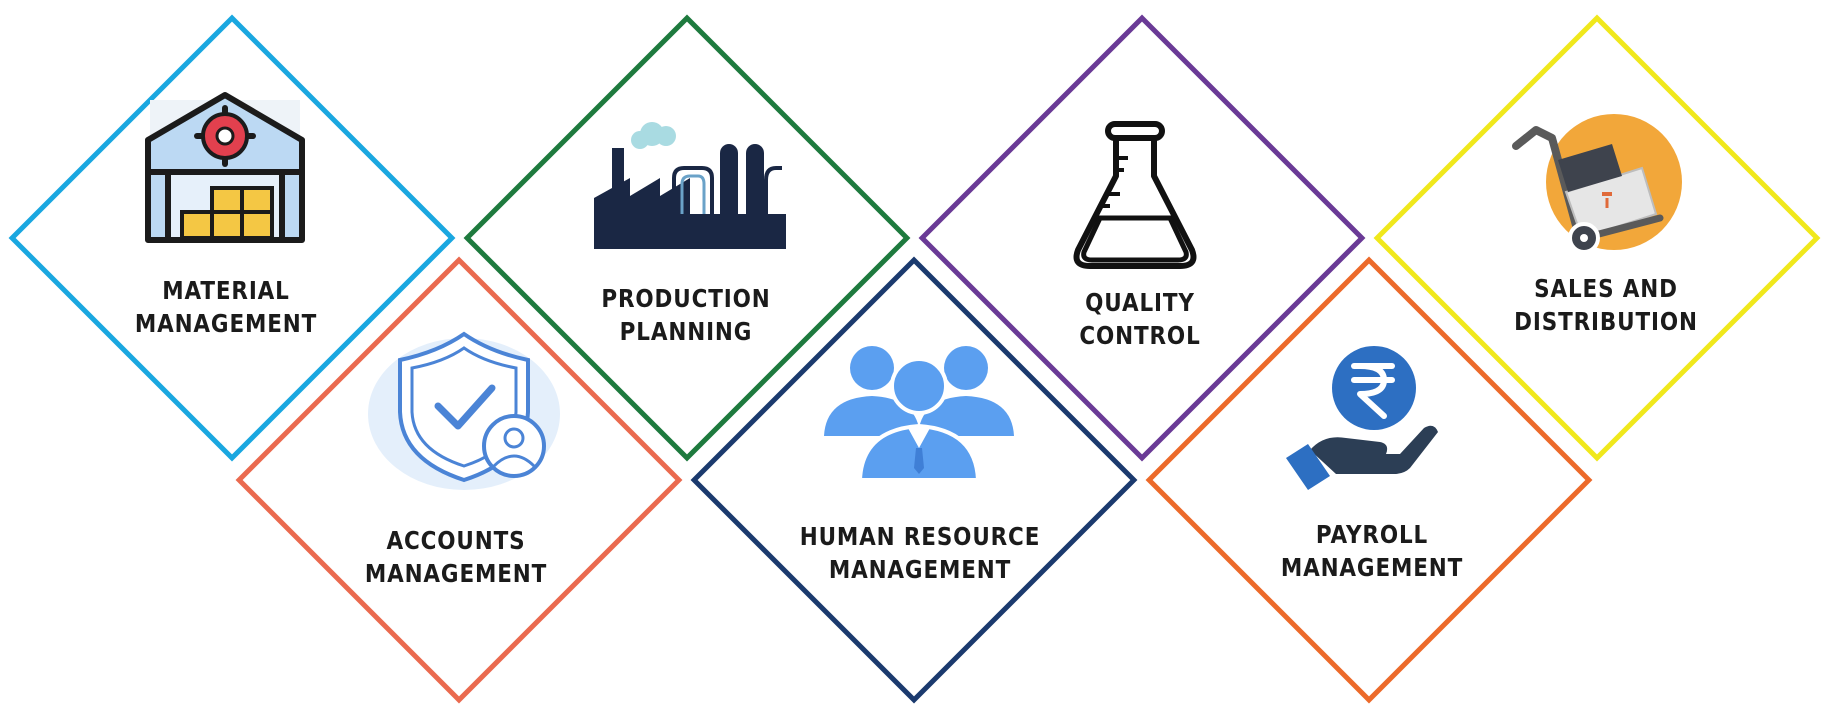  What do you see at coordinates (919, 413) in the screenshot?
I see `people-group-icon` at bounding box center [919, 413].